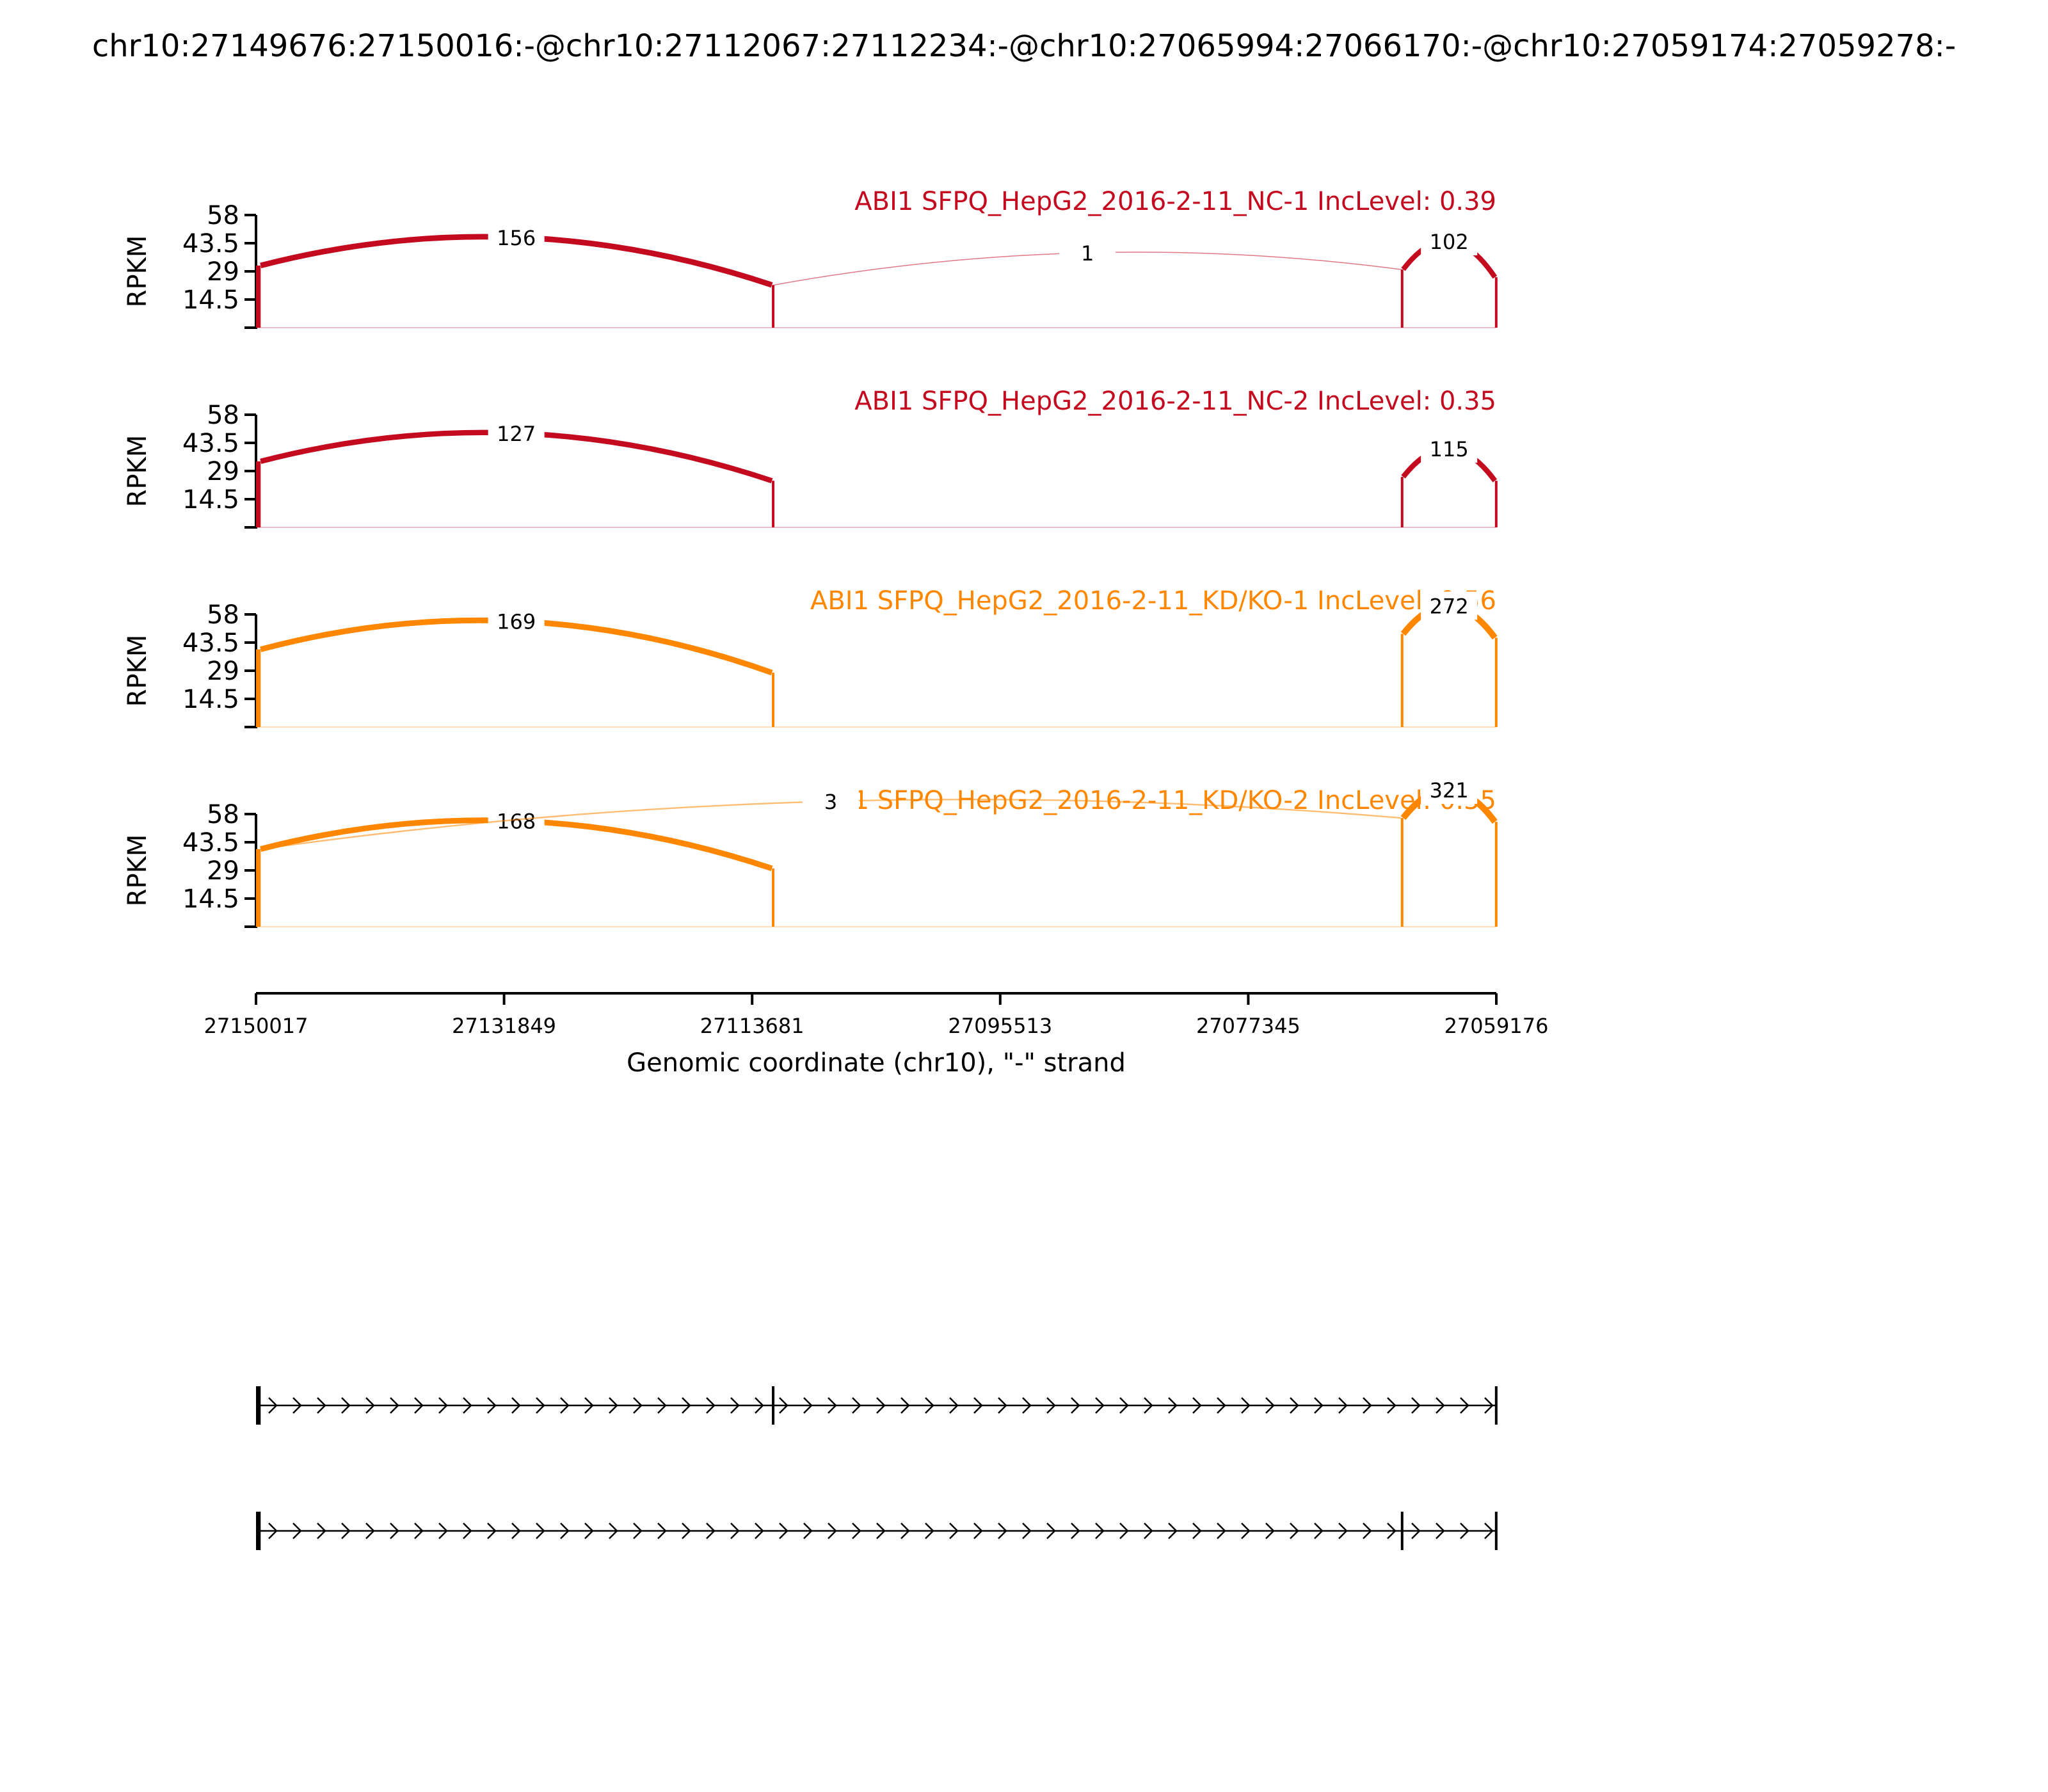 The image size is (2048, 1792). I want to click on junction-count-label: 1, so click(1087, 253).